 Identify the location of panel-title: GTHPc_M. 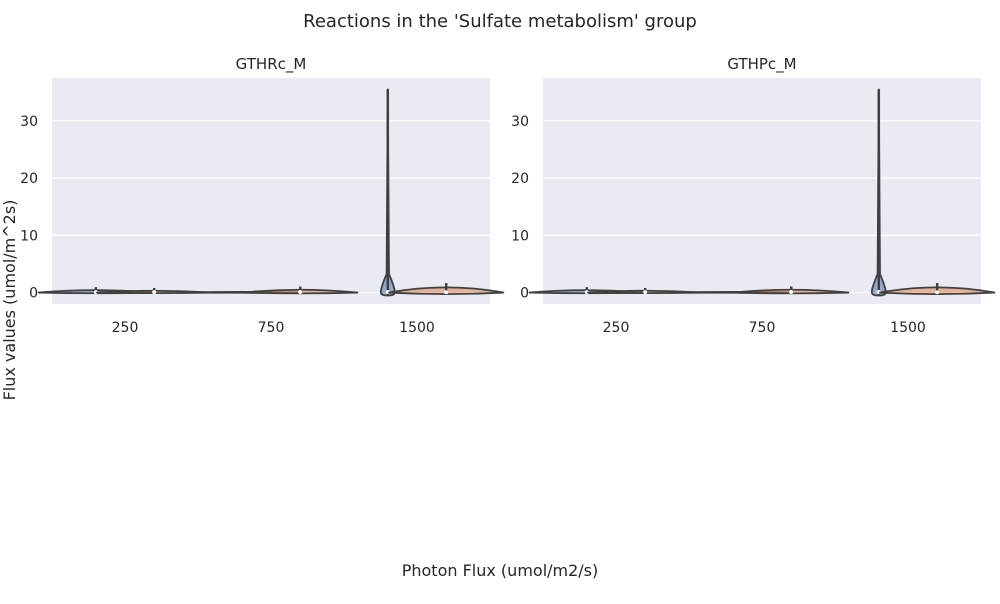
(761, 64).